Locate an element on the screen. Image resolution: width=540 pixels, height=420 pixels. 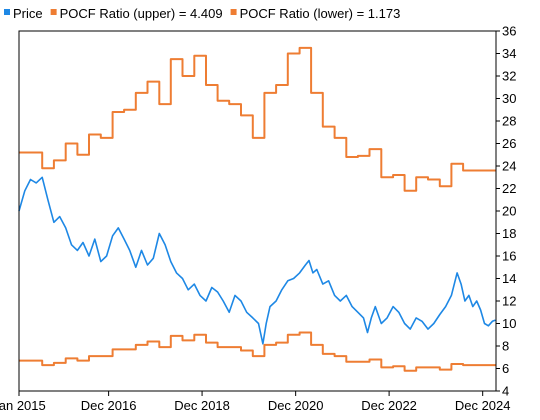
x-tick-label: Dec 2016 is located at coordinates (109, 405).